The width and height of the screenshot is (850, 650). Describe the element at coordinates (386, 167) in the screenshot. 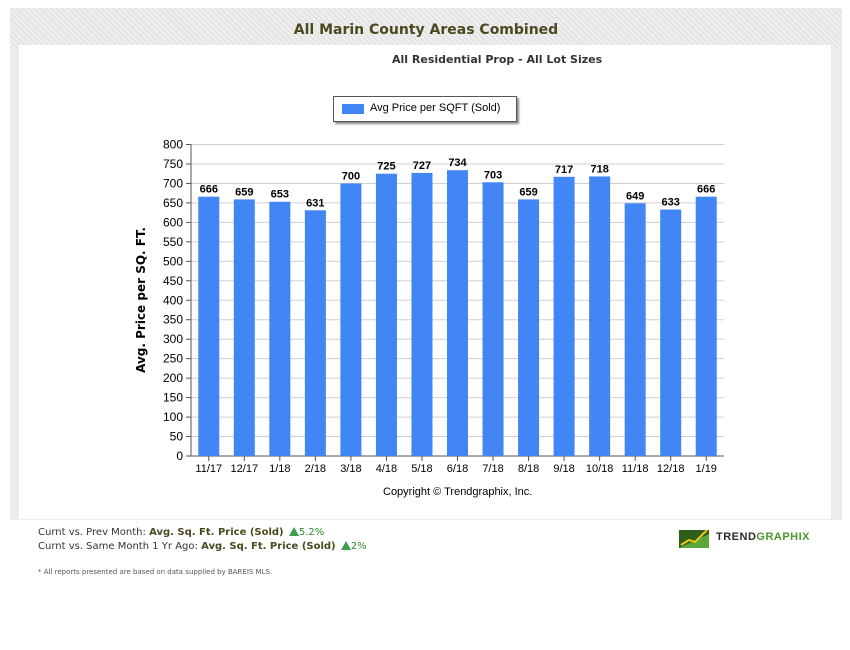

I see `data-label: 725` at that location.